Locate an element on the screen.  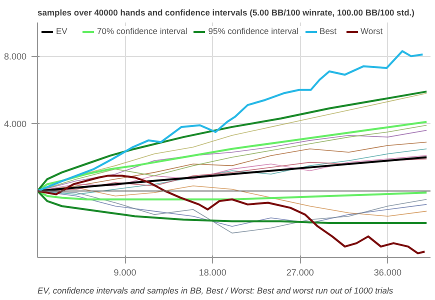
legend-label: Best is located at coordinates (329, 31).